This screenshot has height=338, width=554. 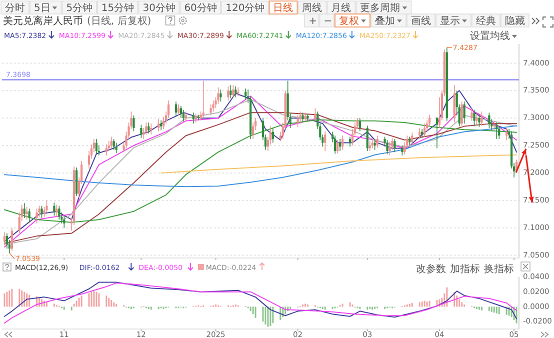 What do you see at coordinates (341, 8) in the screenshot?
I see `text: 月线` at bounding box center [341, 8].